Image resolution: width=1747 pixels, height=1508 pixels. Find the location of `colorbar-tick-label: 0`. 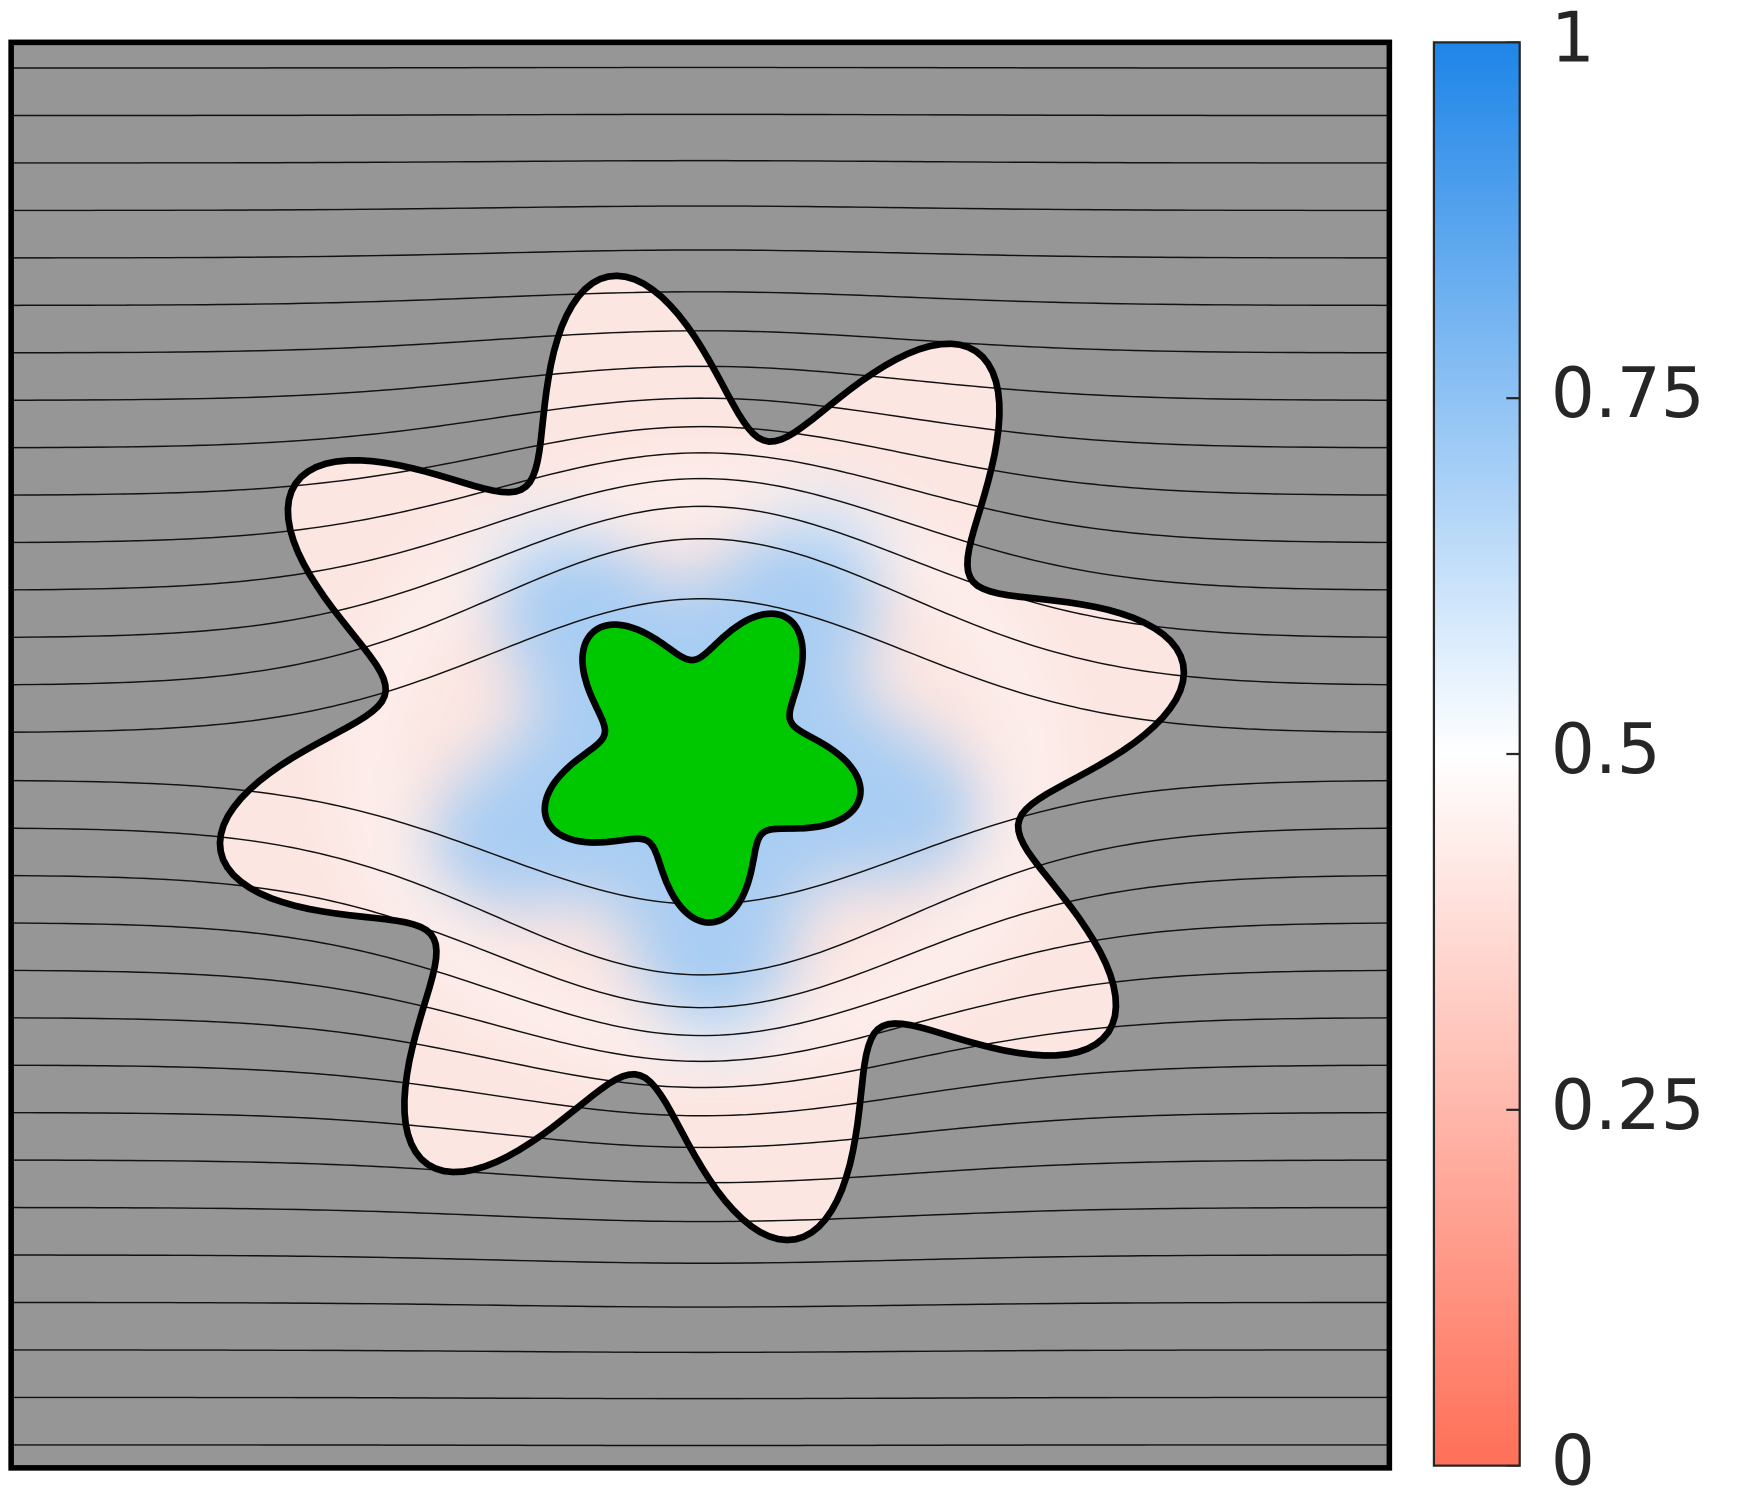

colorbar-tick-label: 0 is located at coordinates (1573, 1462).